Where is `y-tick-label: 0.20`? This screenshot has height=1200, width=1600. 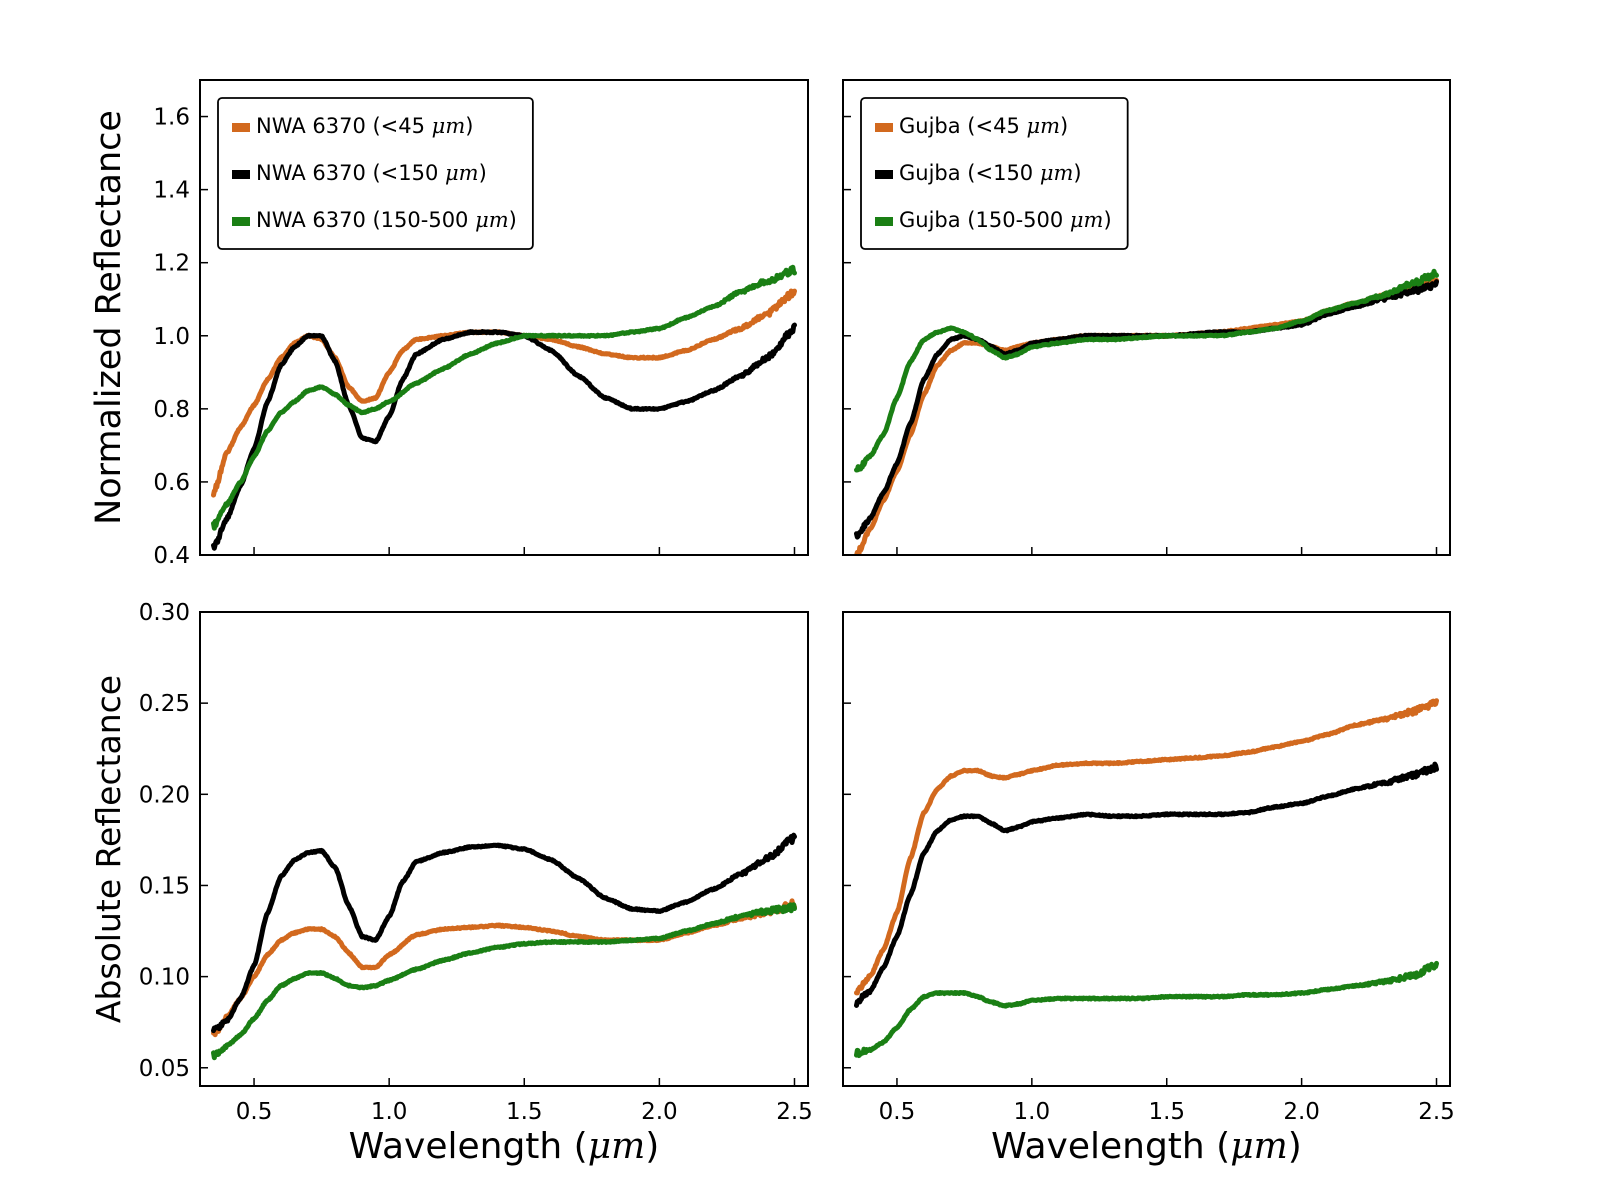 y-tick-label: 0.20 is located at coordinates (164, 795).